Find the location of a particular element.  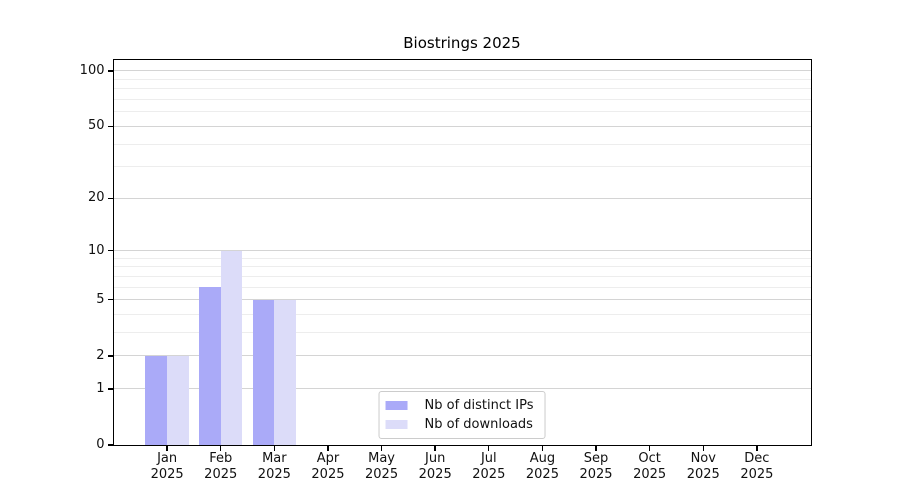

chart-title: Biostrings 2025 is located at coordinates (462, 43).